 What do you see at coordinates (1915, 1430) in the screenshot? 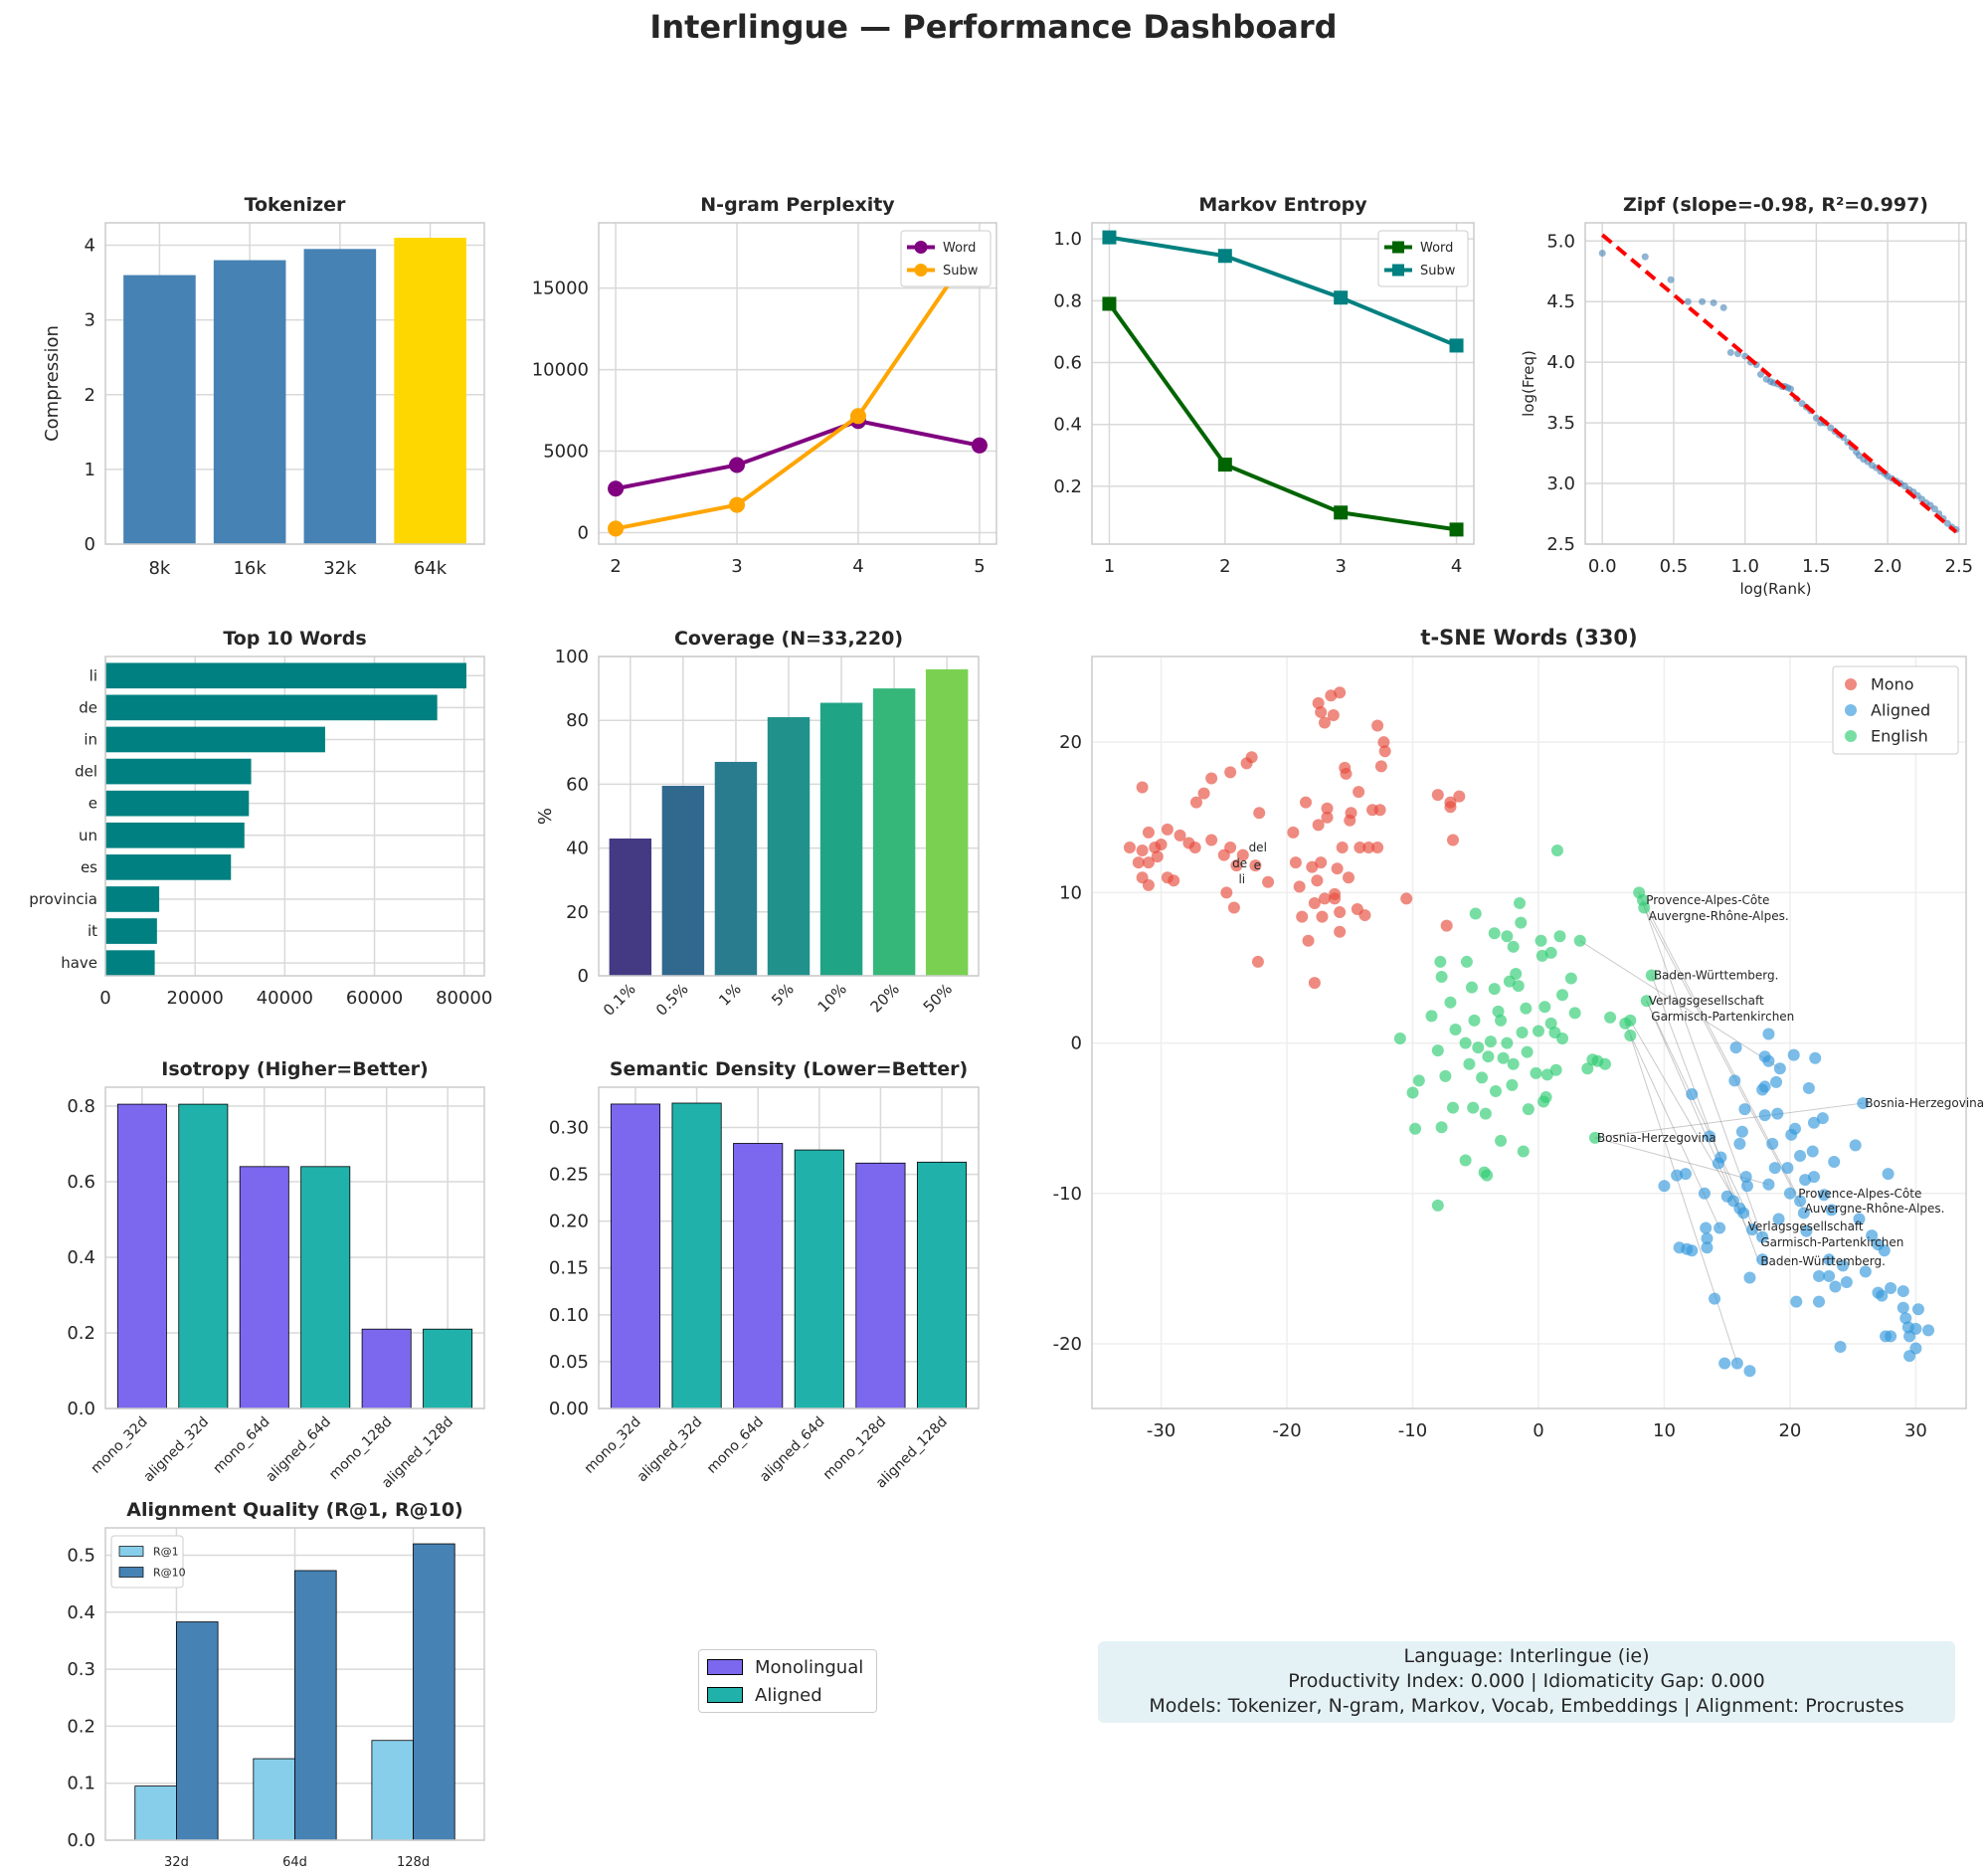
I see `x-tick-label: 30` at bounding box center [1915, 1430].